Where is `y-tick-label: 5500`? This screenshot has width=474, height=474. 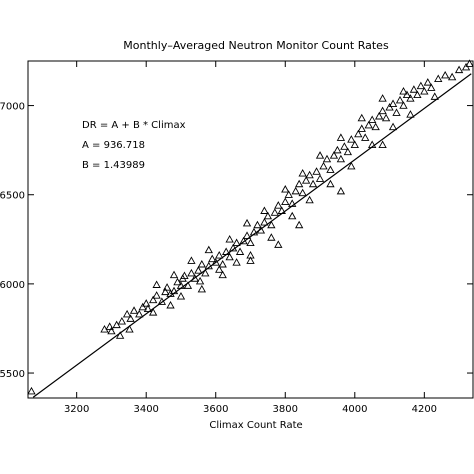 y-tick-label: 5500 is located at coordinates (12, 374).